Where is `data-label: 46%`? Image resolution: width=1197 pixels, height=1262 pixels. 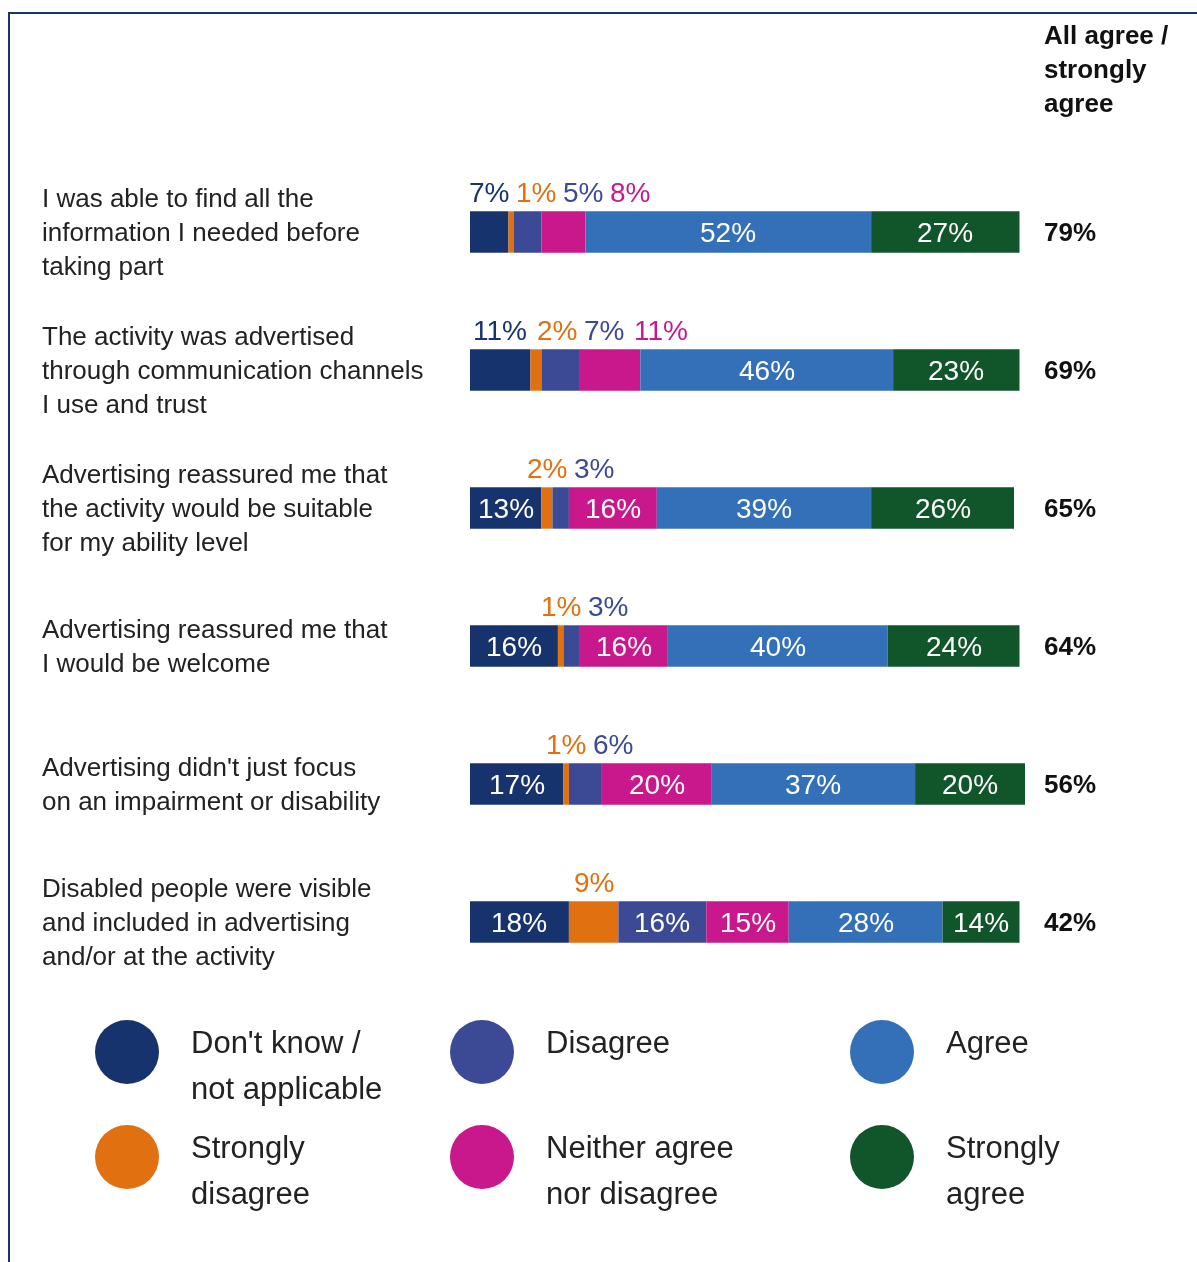 data-label: 46% is located at coordinates (767, 370).